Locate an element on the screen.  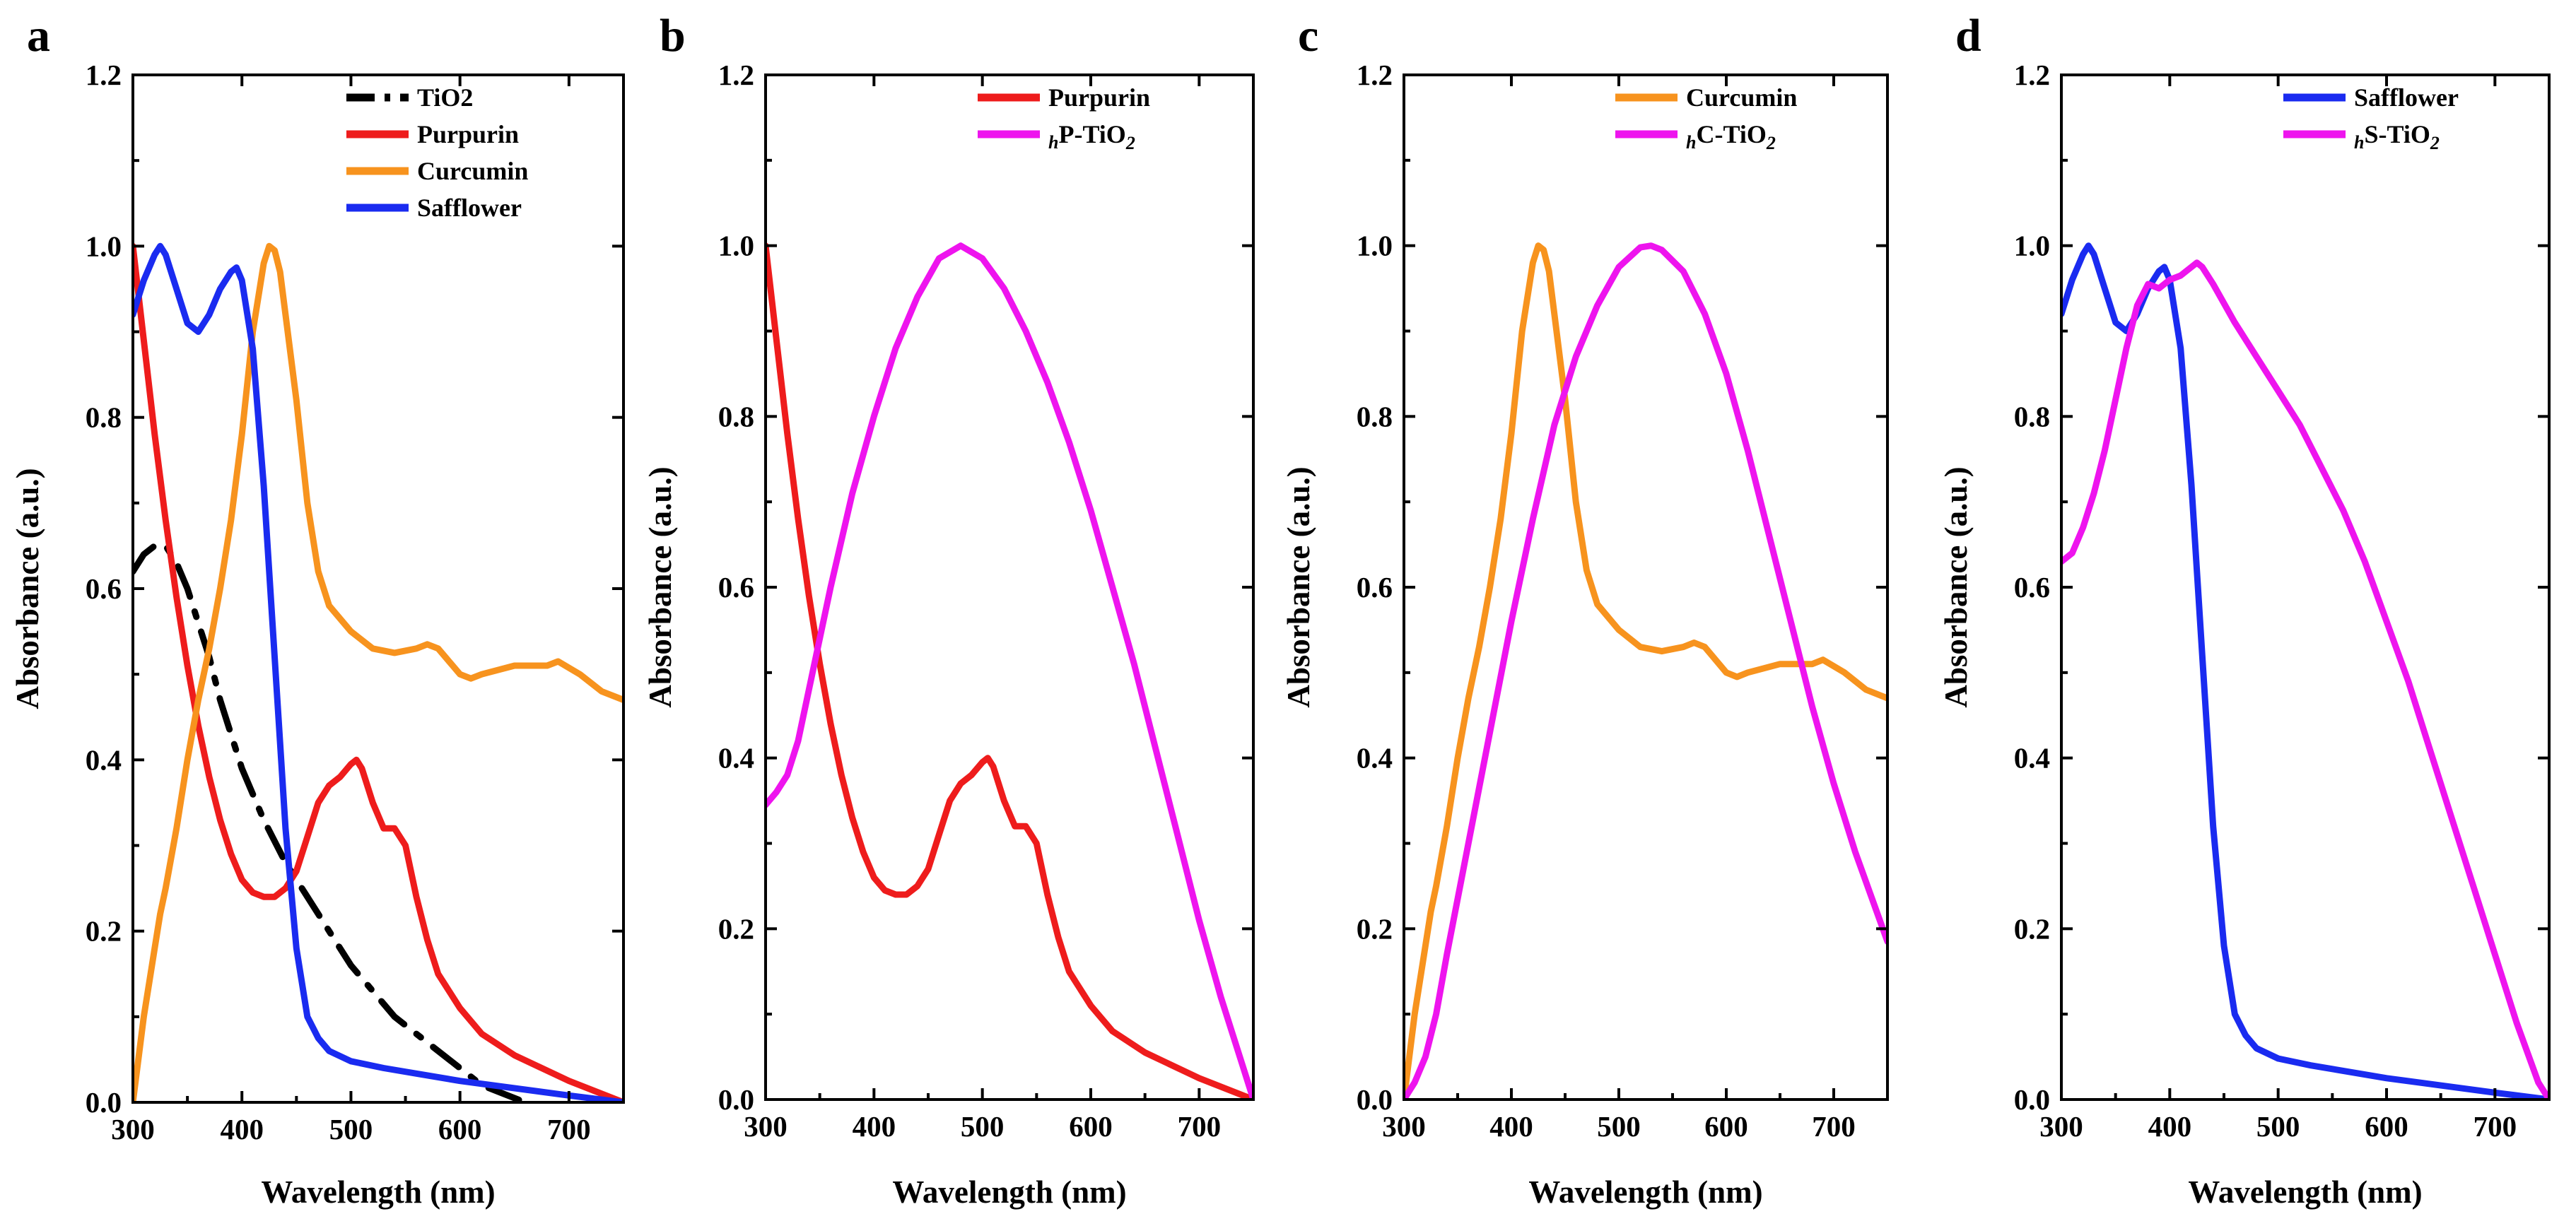
series-line-c-tio-h is located at coordinates (1646, 671).